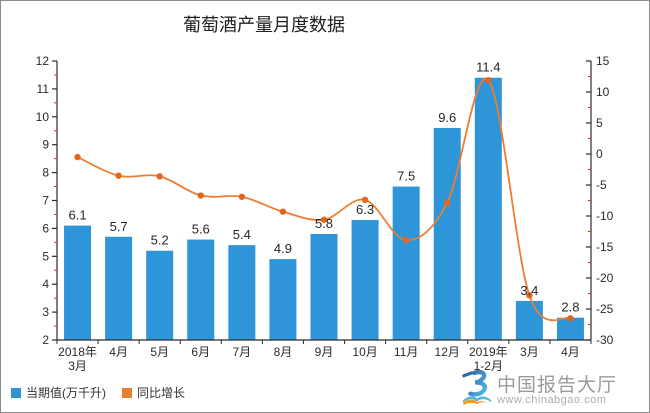 The image size is (650, 413). What do you see at coordinates (283, 248) in the screenshot?
I see `bar-value-label: 4.9` at bounding box center [283, 248].